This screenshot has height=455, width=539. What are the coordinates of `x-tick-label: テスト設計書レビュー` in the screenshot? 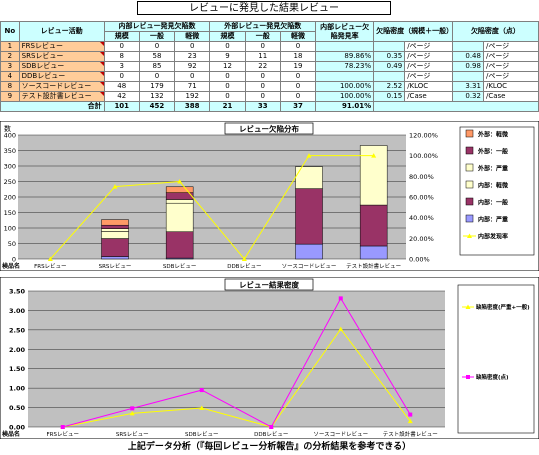 It's located at (373, 266).